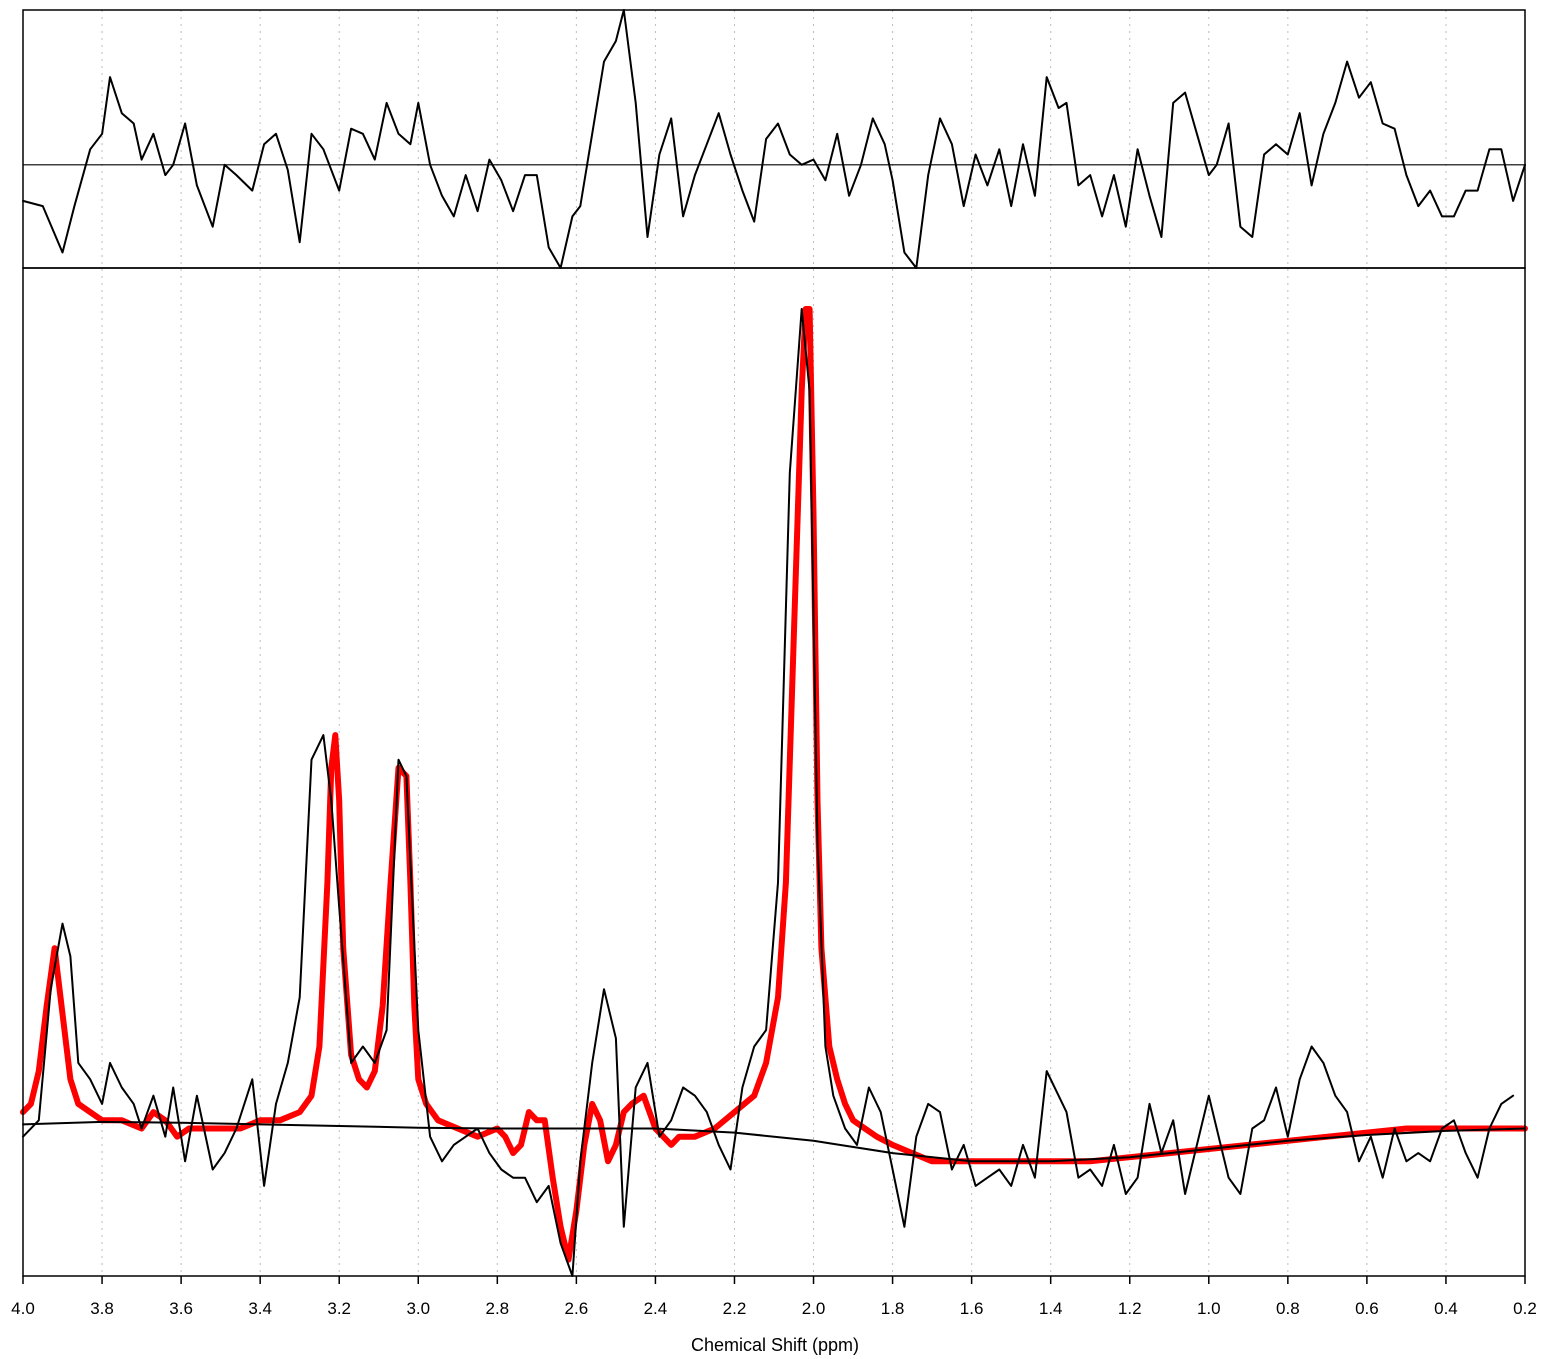  What do you see at coordinates (1367, 1308) in the screenshot?
I see `x-tick-label: 0.6` at bounding box center [1367, 1308].